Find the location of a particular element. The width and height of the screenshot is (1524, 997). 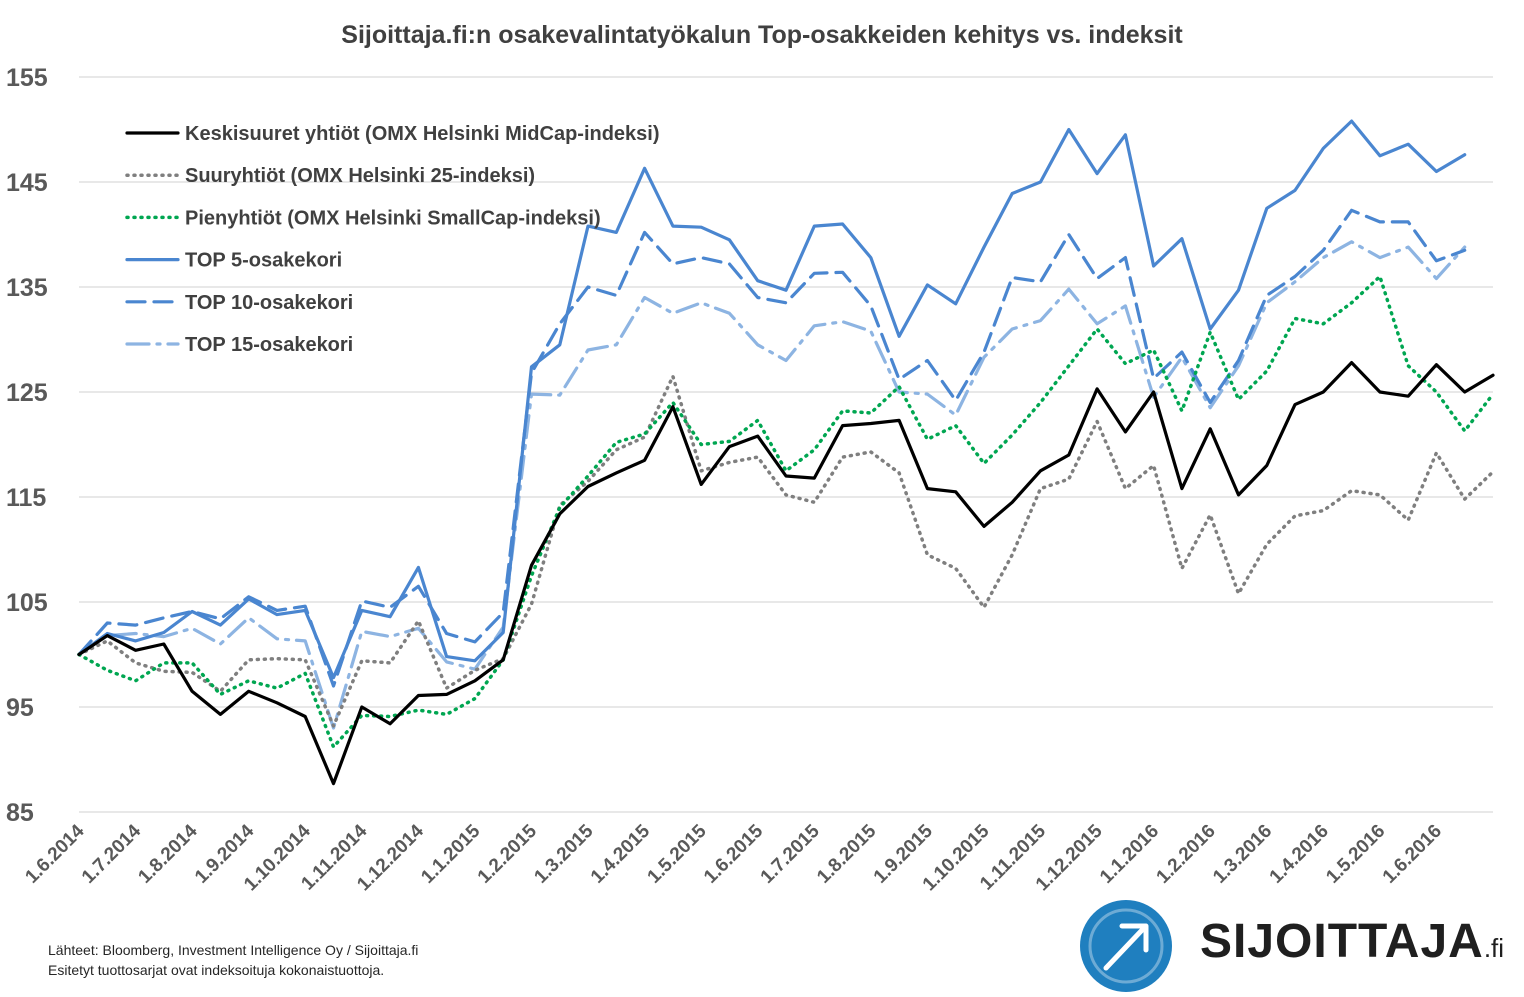

y-tick-label: 125 is located at coordinates (27, 393).